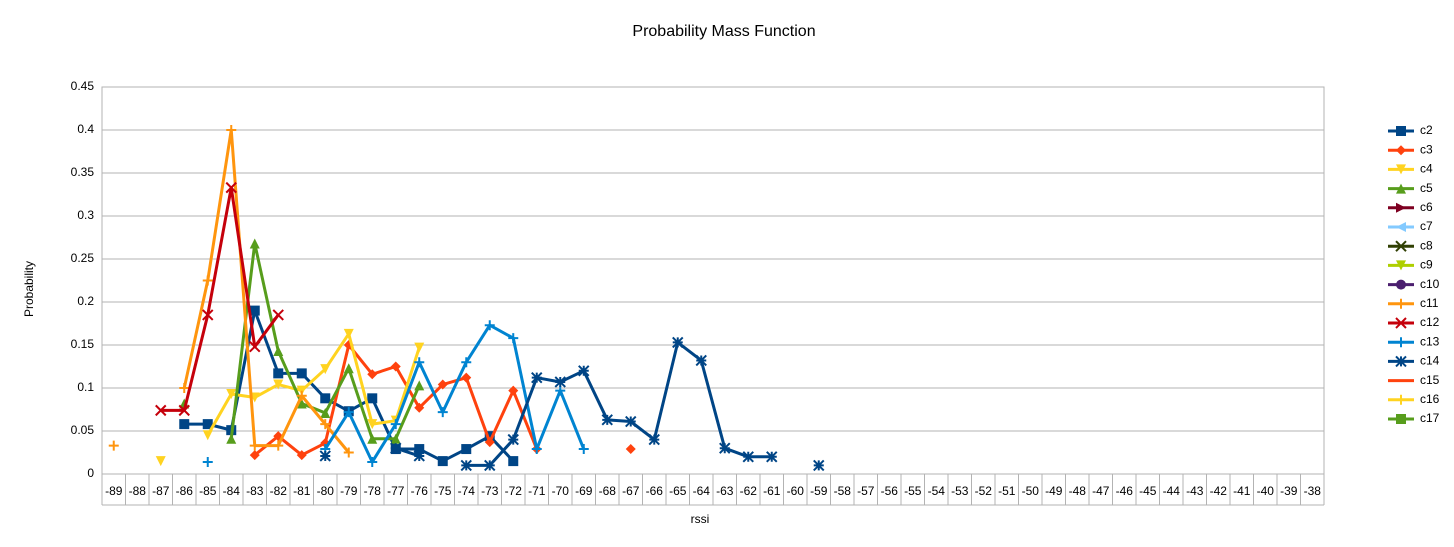 This screenshot has height=547, width=1454. What do you see at coordinates (1430, 361) in the screenshot?
I see `legend-label: c14` at bounding box center [1430, 361].